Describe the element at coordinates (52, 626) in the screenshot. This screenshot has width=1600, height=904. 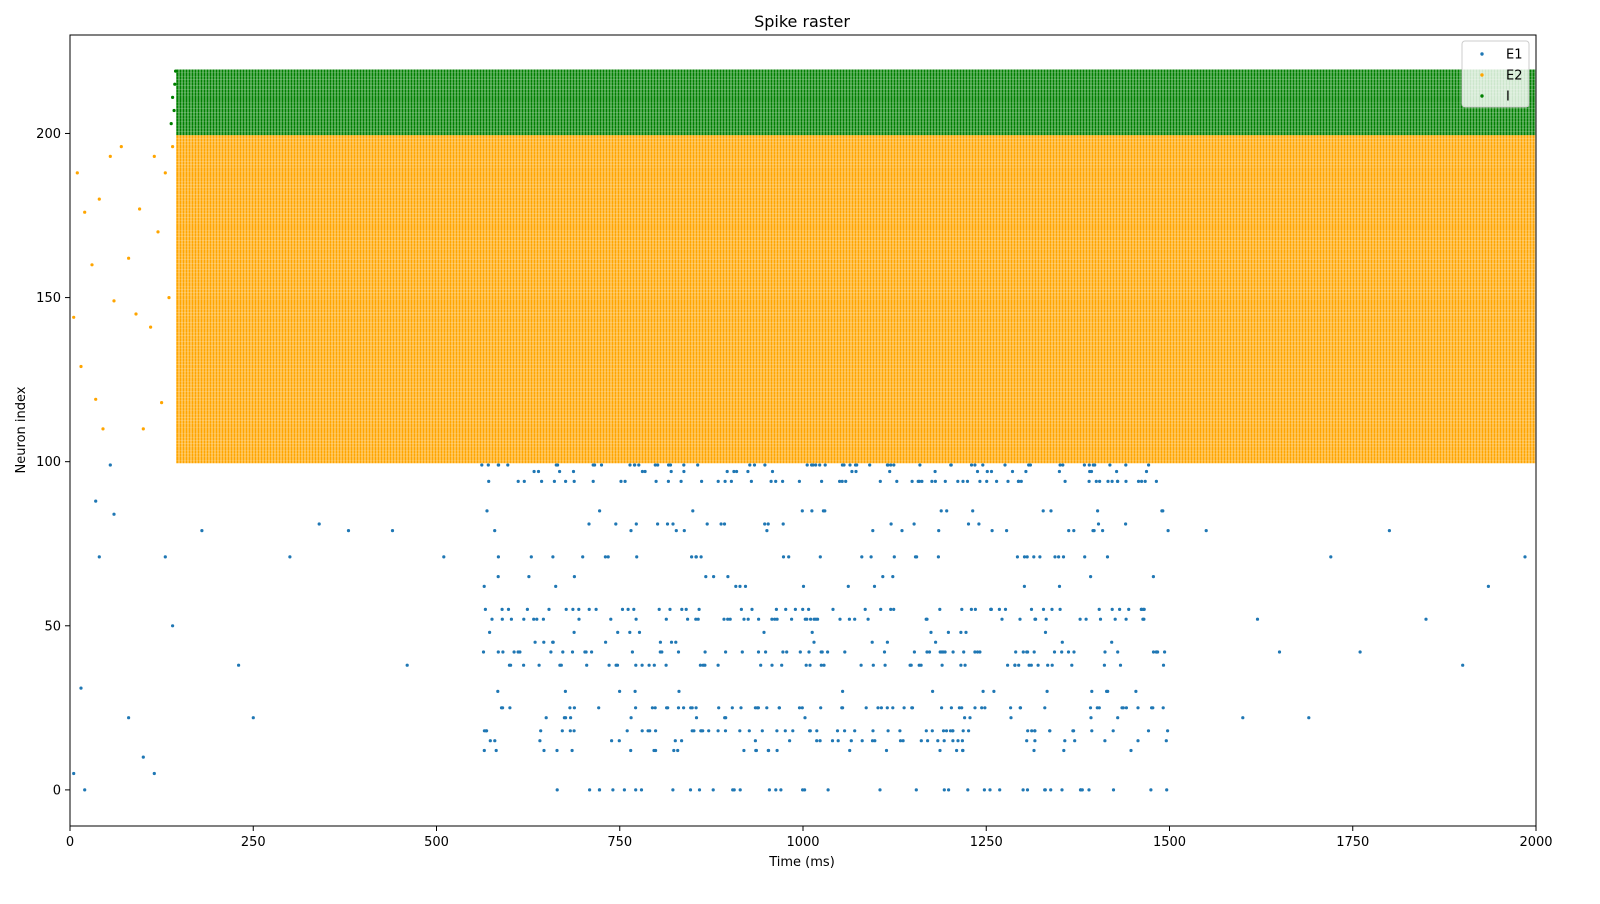
I see `y-tick-label: 50` at that location.